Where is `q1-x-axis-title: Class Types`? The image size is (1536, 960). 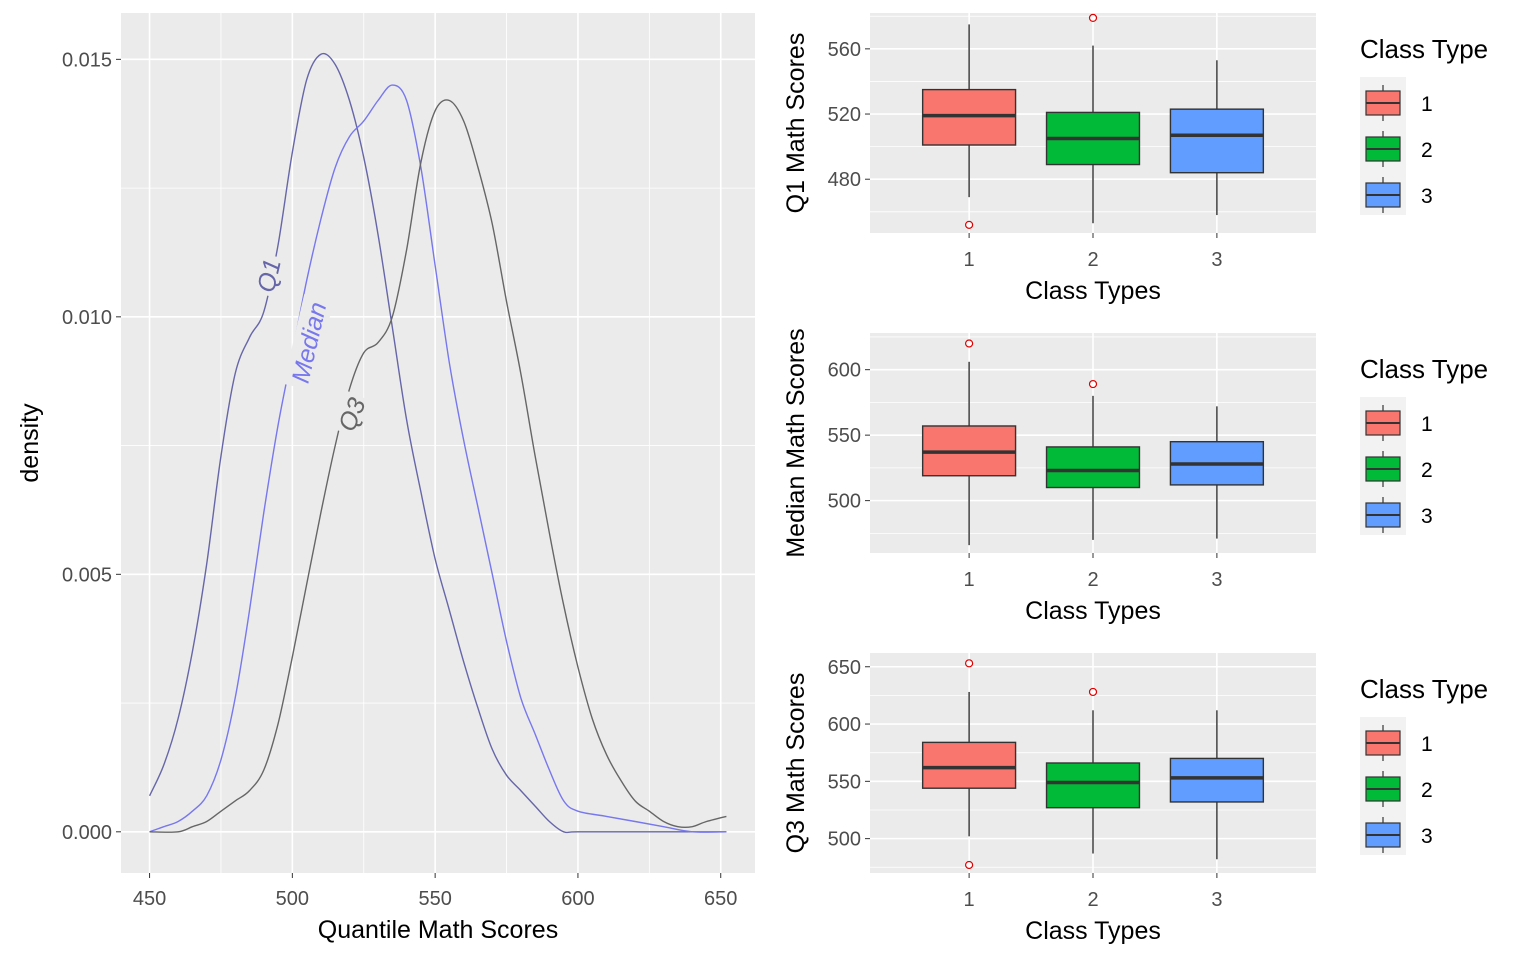 q1-x-axis-title: Class Types is located at coordinates (1093, 291).